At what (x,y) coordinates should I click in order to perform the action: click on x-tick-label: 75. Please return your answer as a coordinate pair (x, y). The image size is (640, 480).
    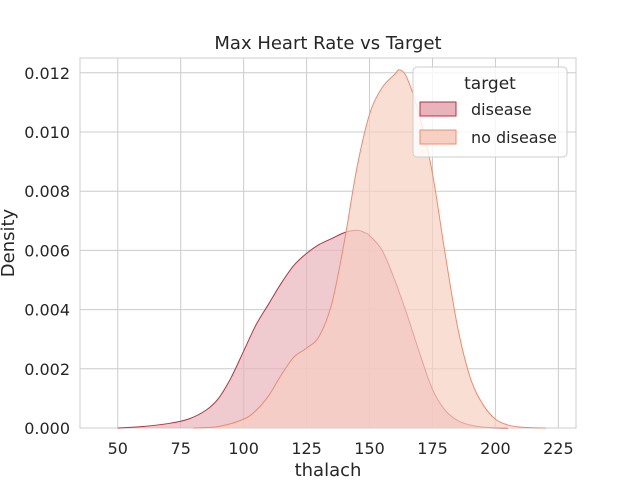
    Looking at the image, I should click on (181, 448).